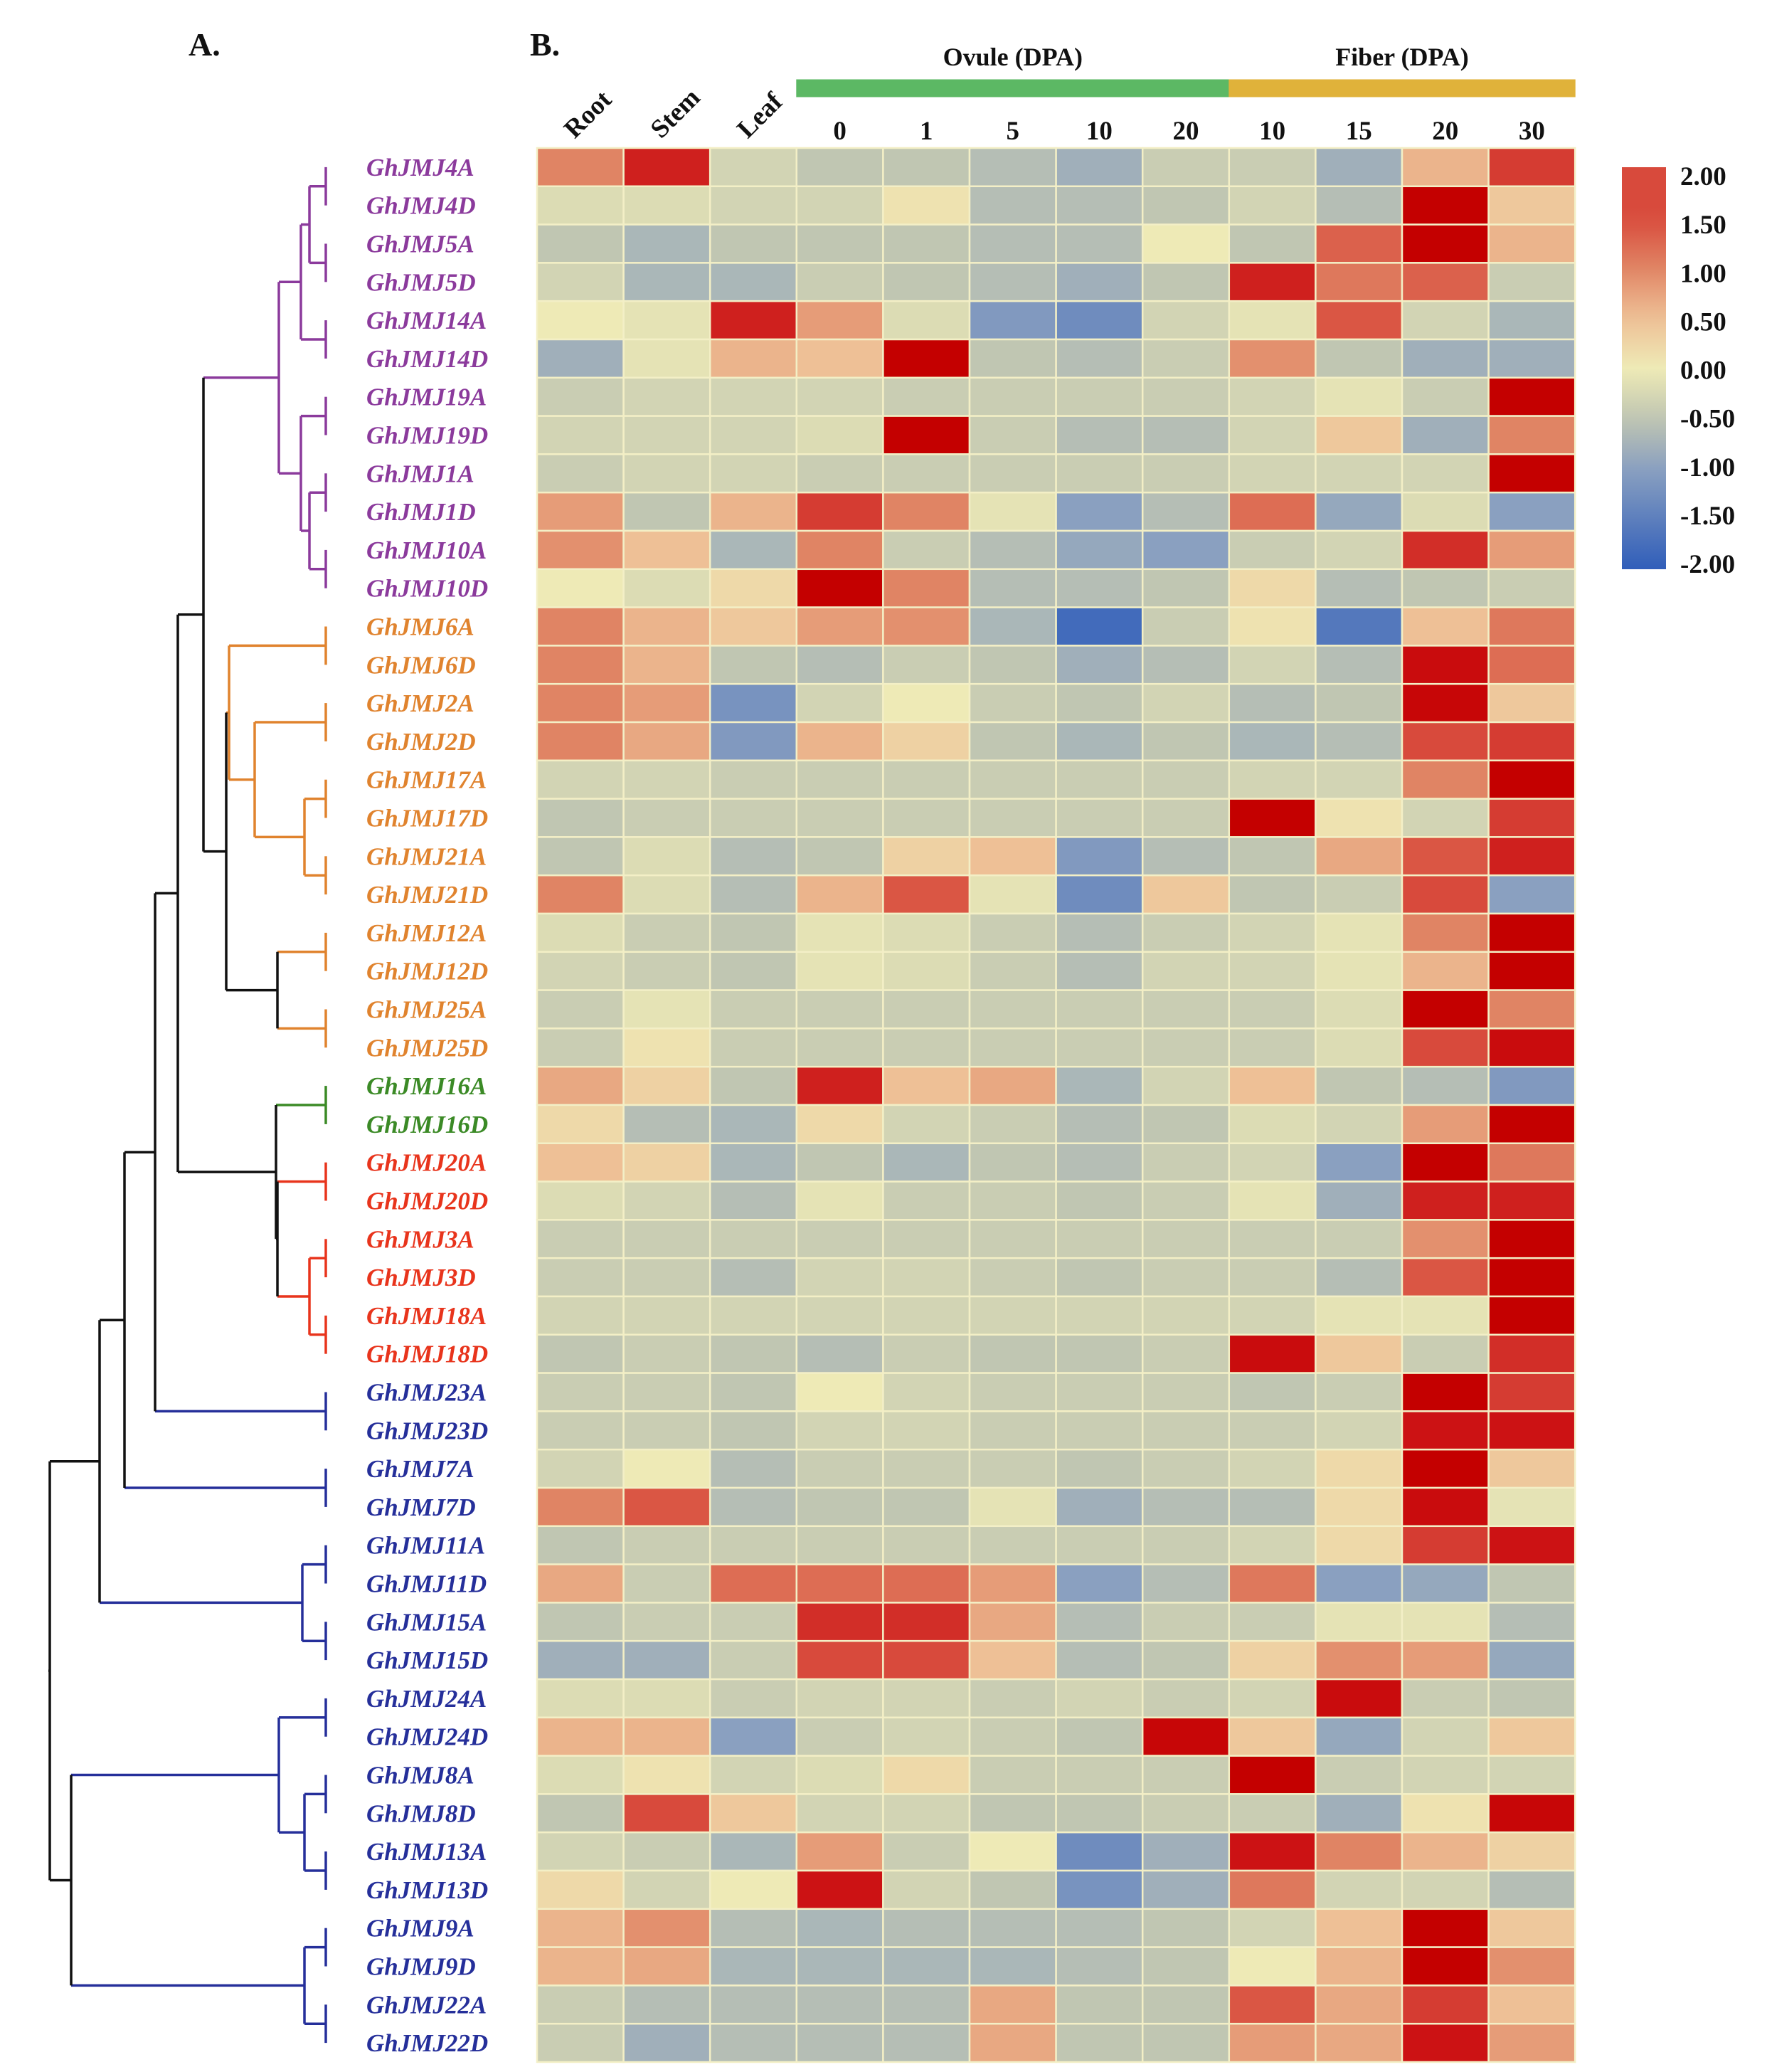 The image size is (1767, 2072). What do you see at coordinates (1703, 322) in the screenshot?
I see `colorbar-tick: 0.50` at bounding box center [1703, 322].